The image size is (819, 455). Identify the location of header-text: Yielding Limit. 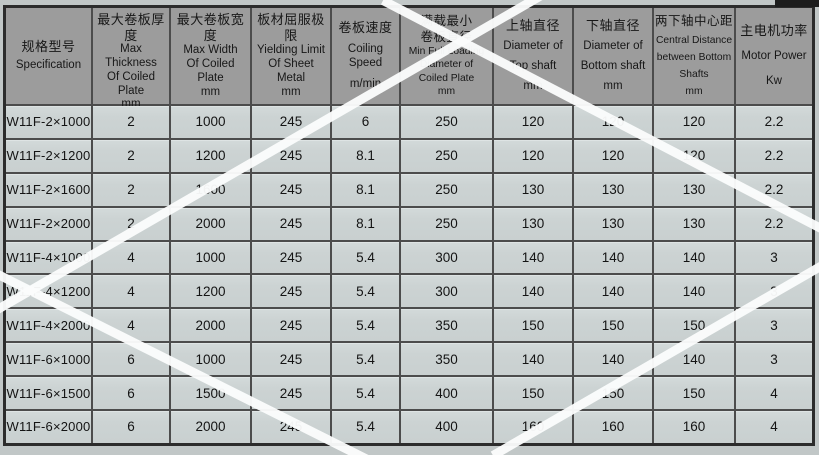
(291, 49).